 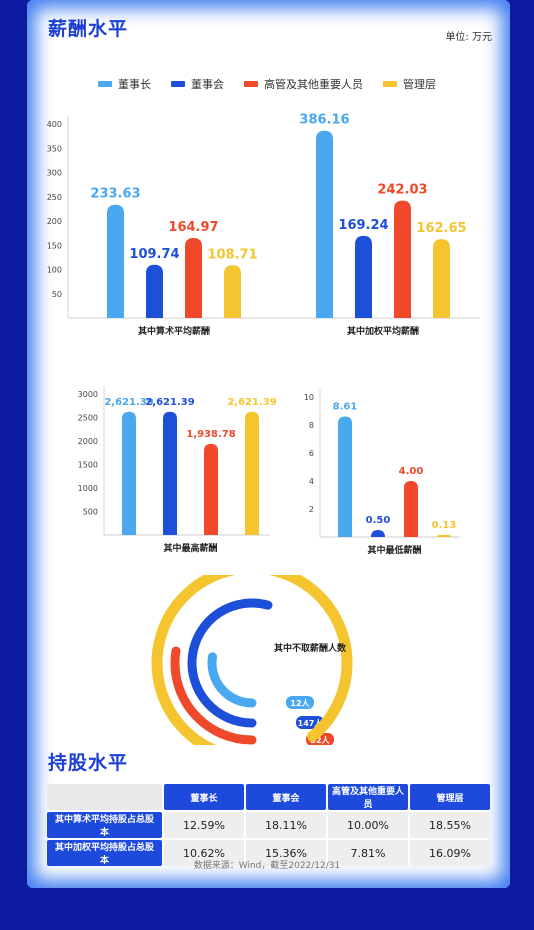 What do you see at coordinates (402, 190) in the screenshot?
I see `data-label: 242.03` at bounding box center [402, 190].